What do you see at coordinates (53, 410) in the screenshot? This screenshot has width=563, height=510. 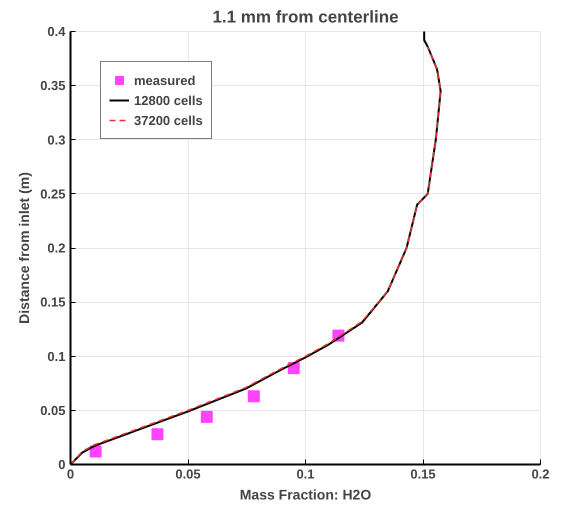 I see `y-tick-label: 0.05` at bounding box center [53, 410].